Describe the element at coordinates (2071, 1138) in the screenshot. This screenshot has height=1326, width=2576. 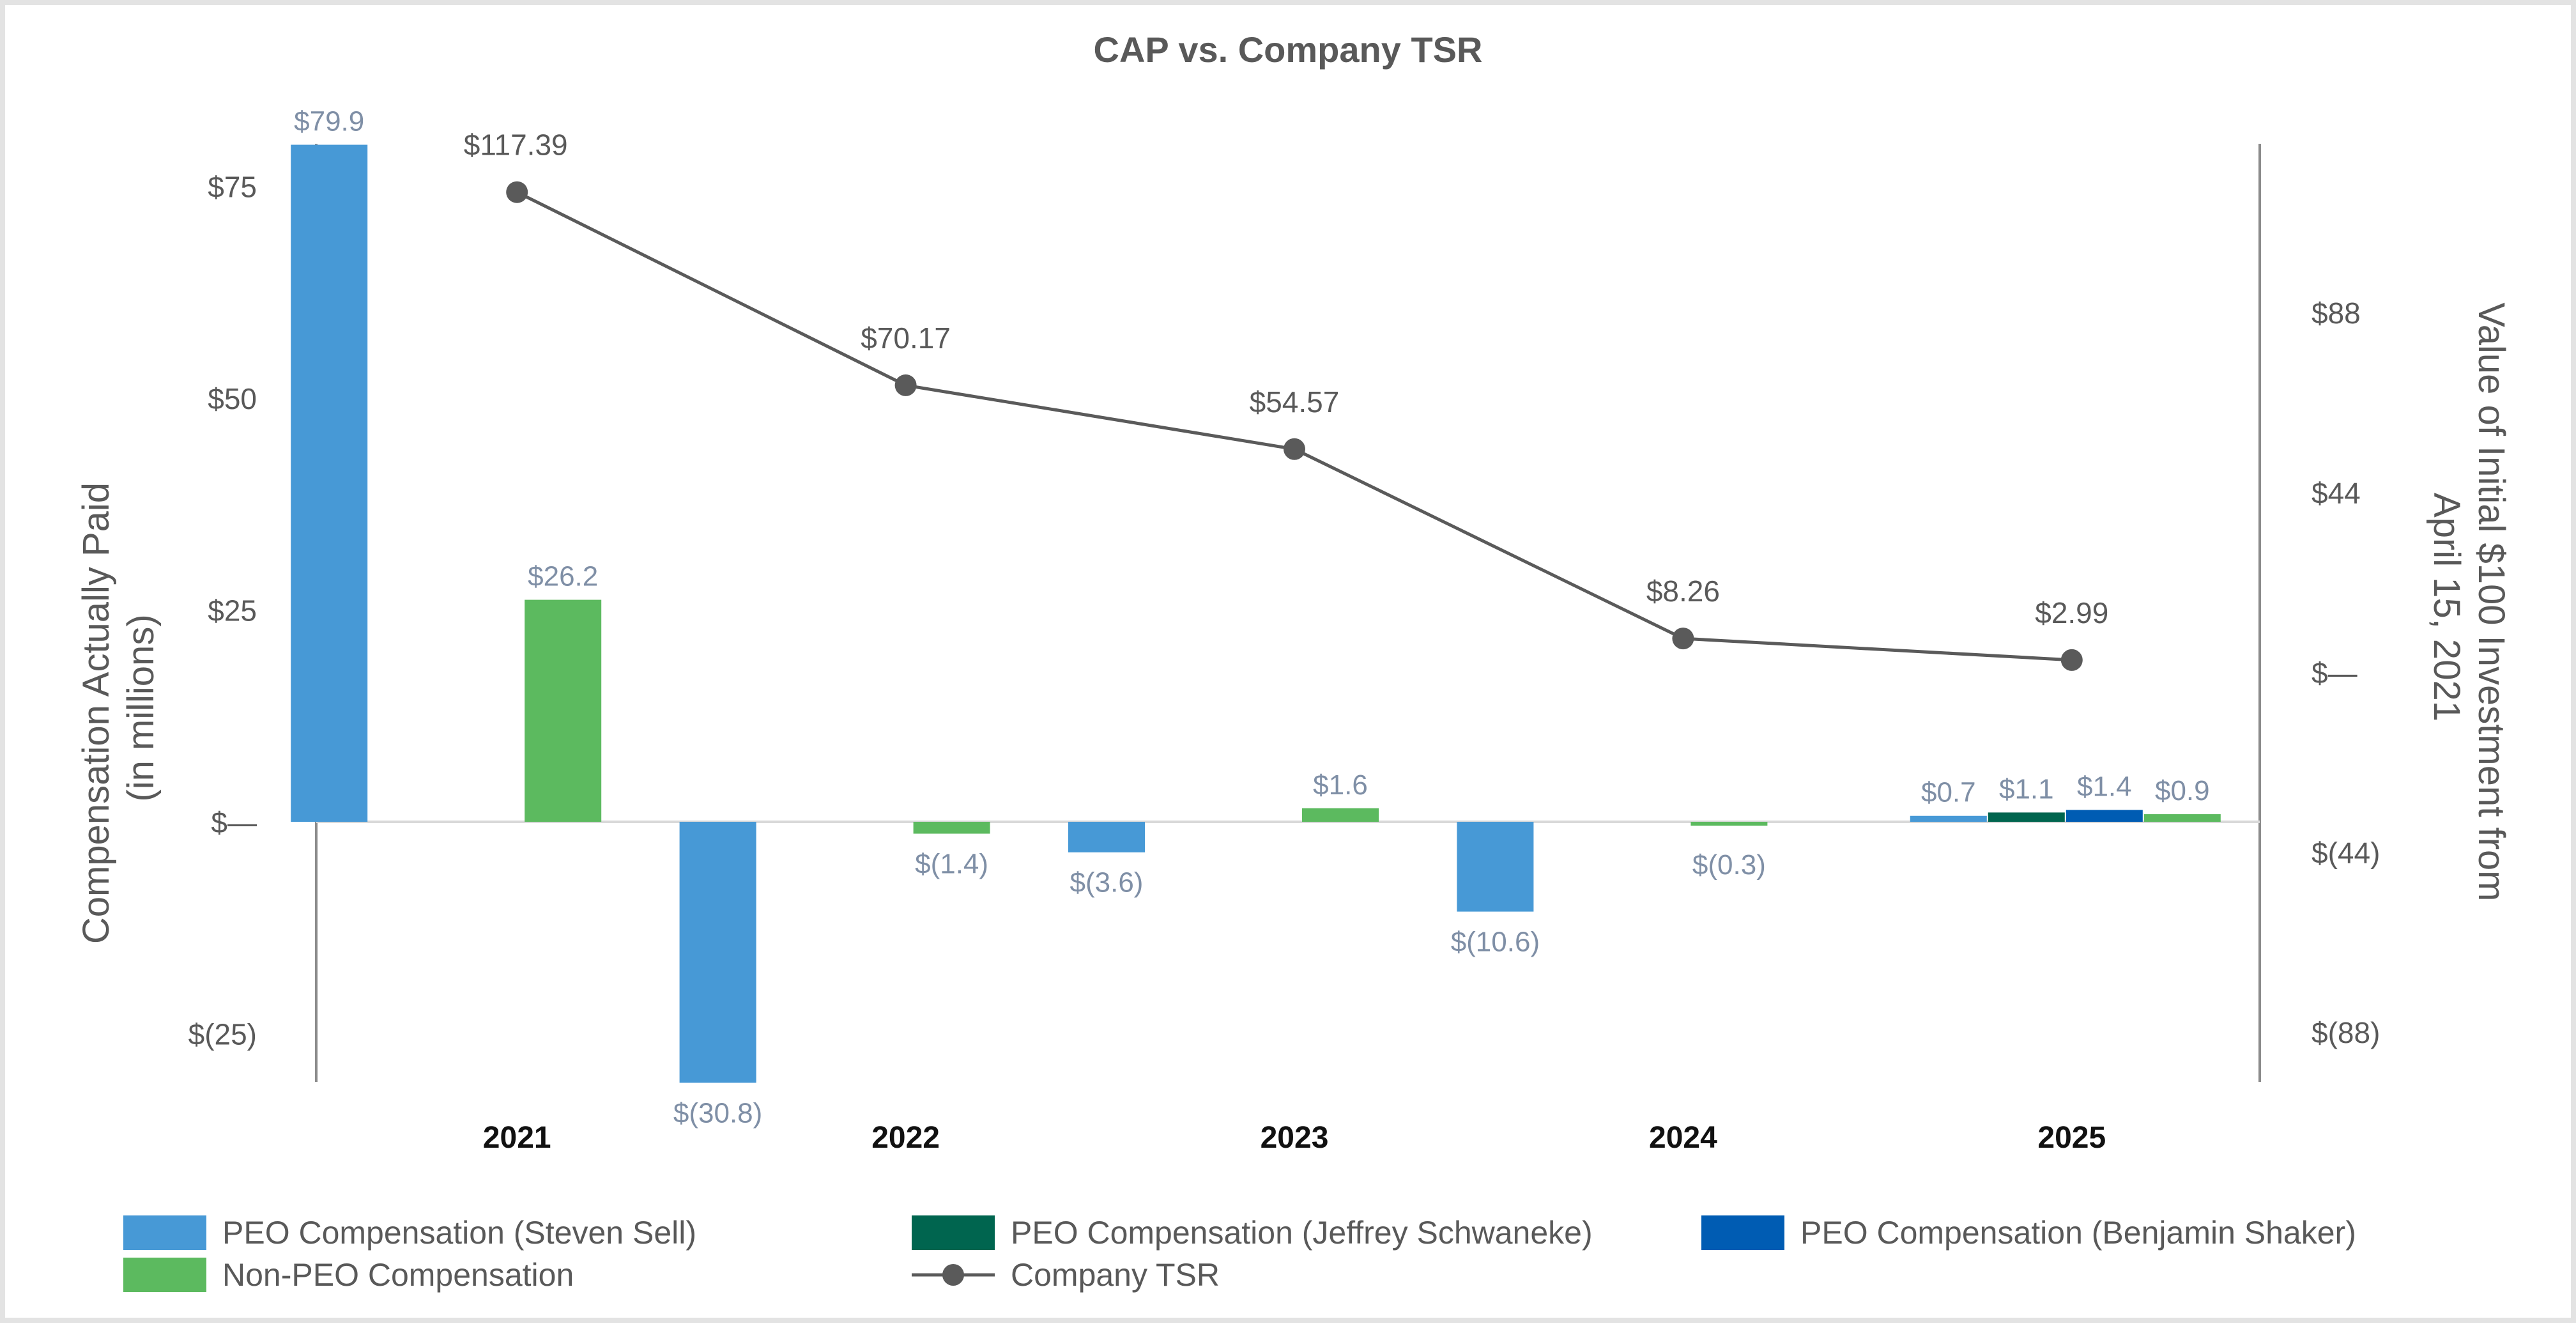
I see `x-axis-tick-label: 2025` at that location.